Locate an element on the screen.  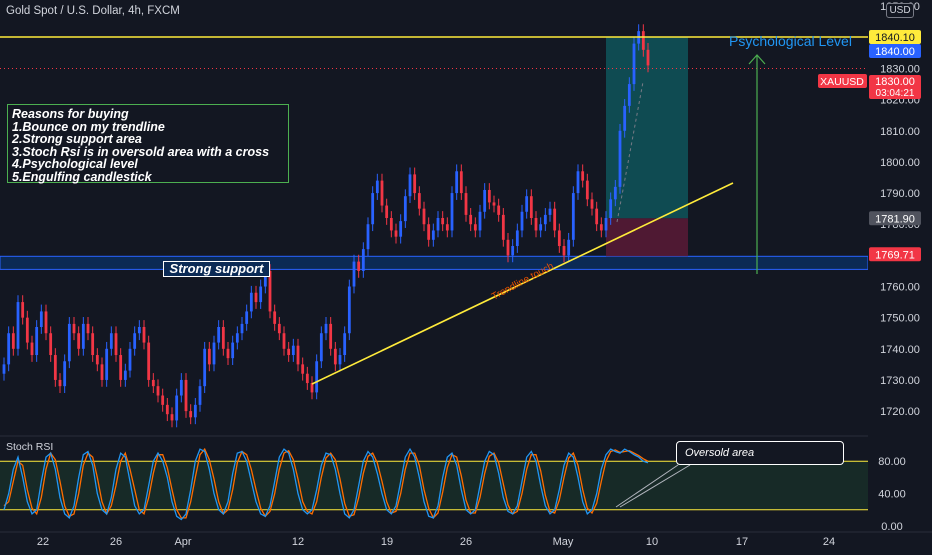
time-tick-label: 22 is located at coordinates (43, 542).